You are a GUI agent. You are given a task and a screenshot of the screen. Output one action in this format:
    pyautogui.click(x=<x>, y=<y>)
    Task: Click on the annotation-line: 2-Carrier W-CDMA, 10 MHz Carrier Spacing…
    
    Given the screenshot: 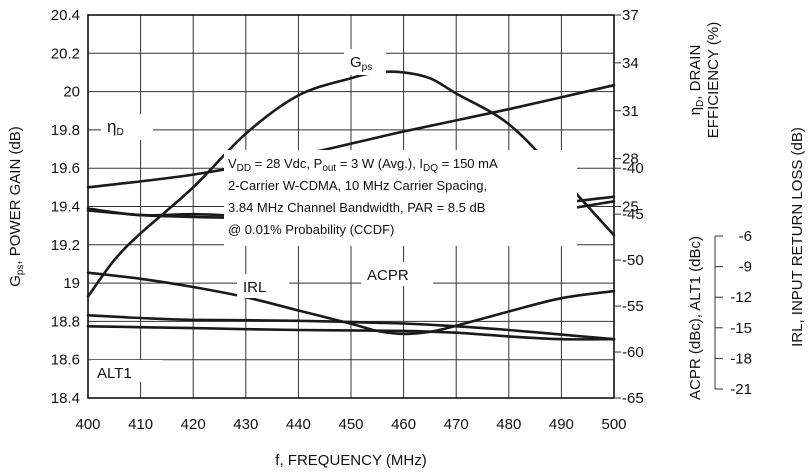 What is the action you would take?
    pyautogui.click(x=357, y=185)
    